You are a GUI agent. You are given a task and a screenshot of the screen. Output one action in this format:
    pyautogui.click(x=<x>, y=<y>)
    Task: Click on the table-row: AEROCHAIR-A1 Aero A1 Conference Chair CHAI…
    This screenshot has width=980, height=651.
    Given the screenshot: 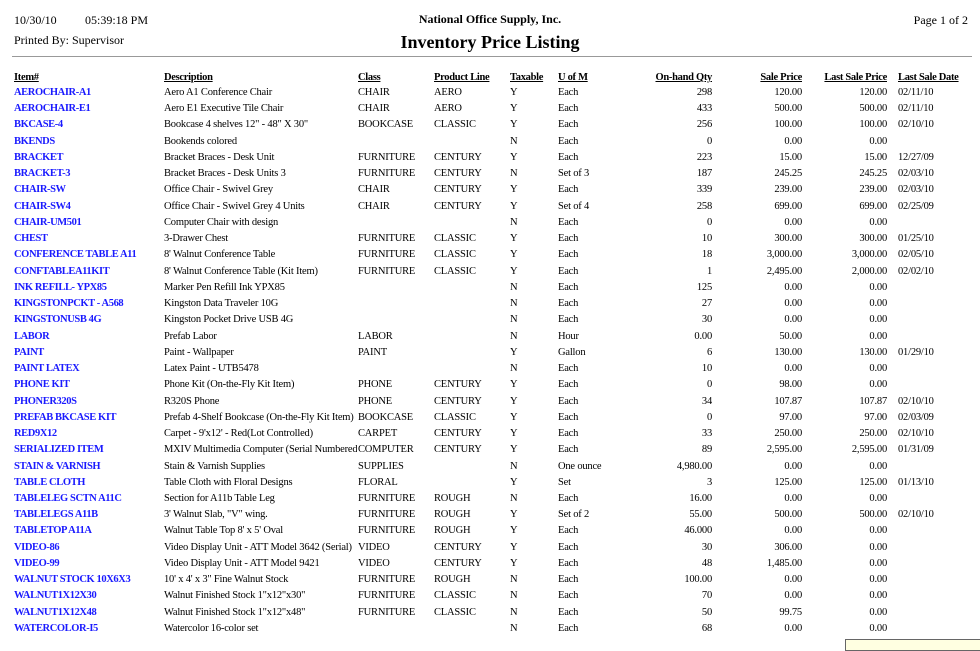 What is the action you would take?
    pyautogui.click(x=490, y=95)
    